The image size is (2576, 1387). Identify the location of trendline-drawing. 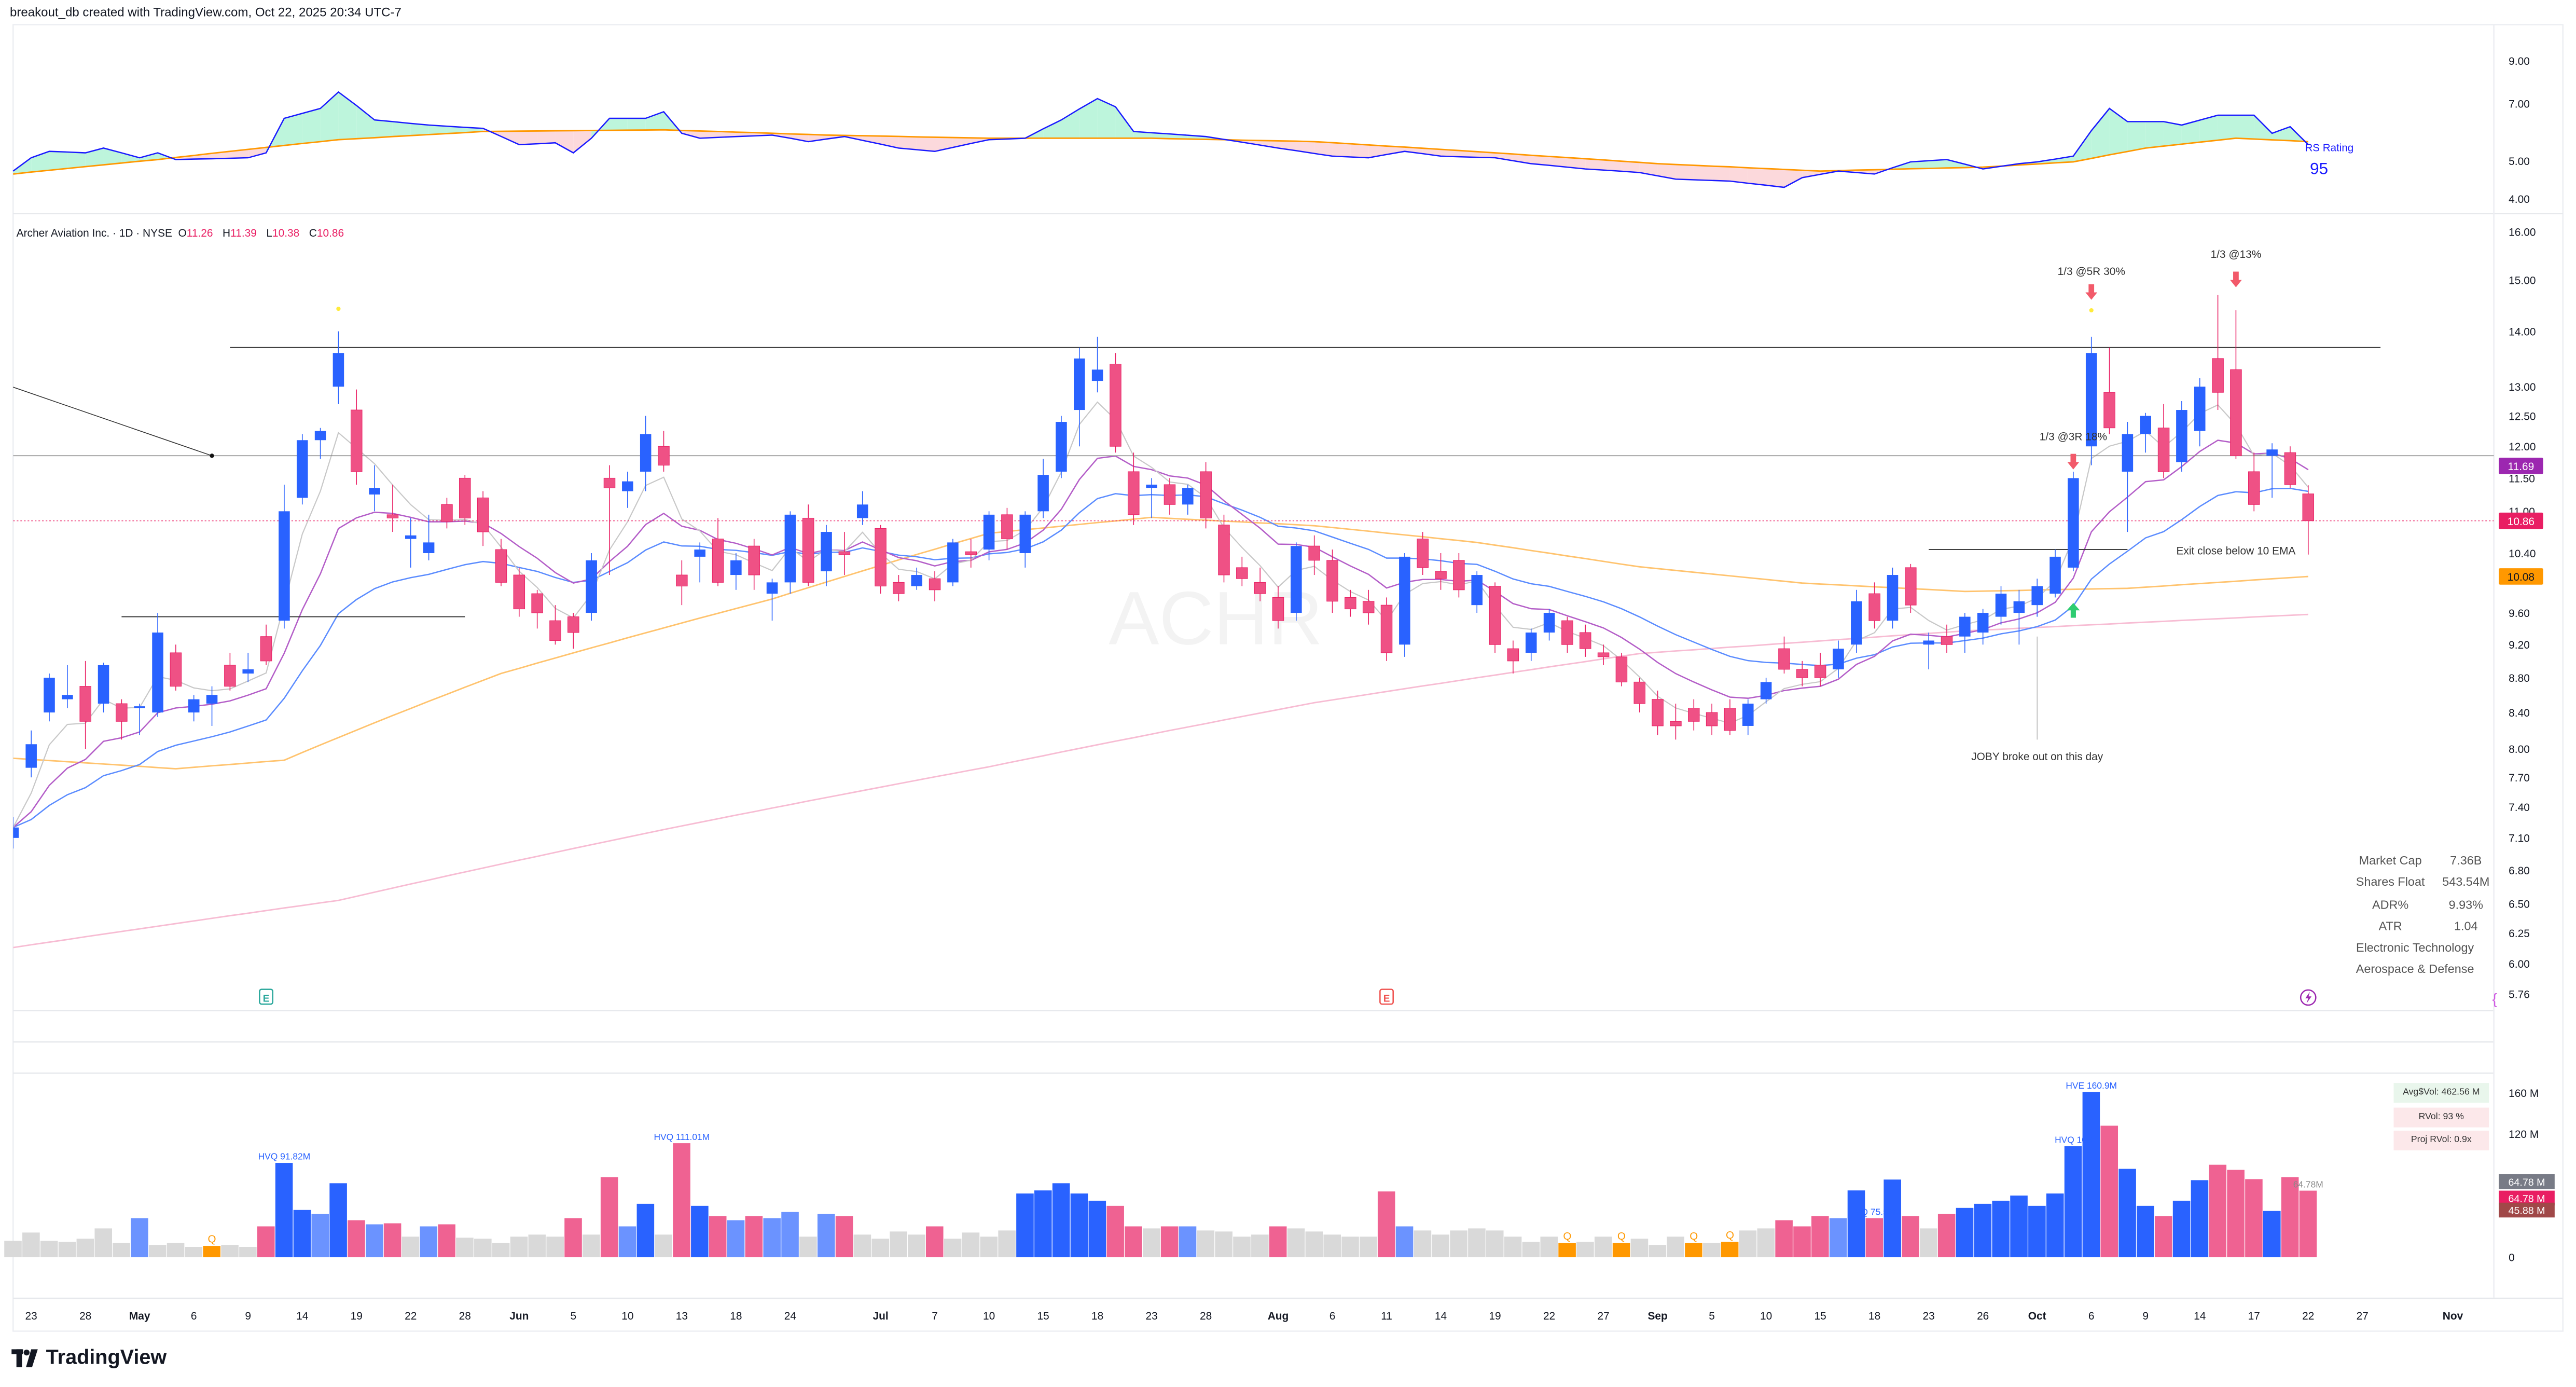
(106, 419).